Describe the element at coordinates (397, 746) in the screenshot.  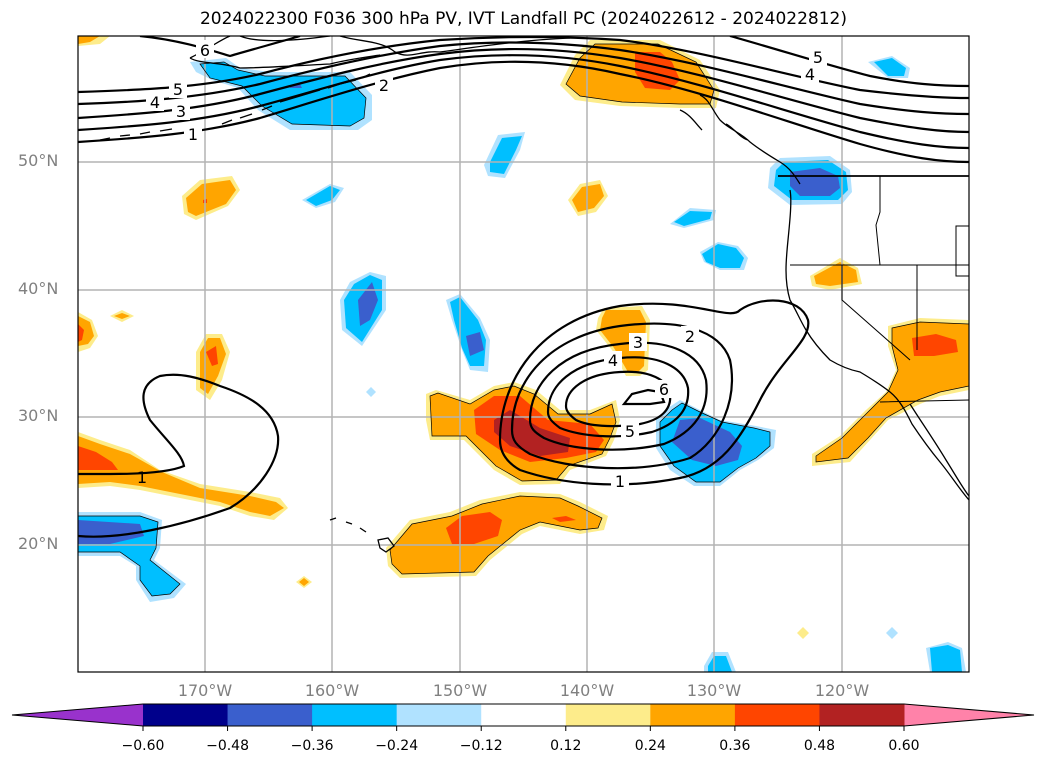
I see `colorbar-tick-label: −0.24` at that location.